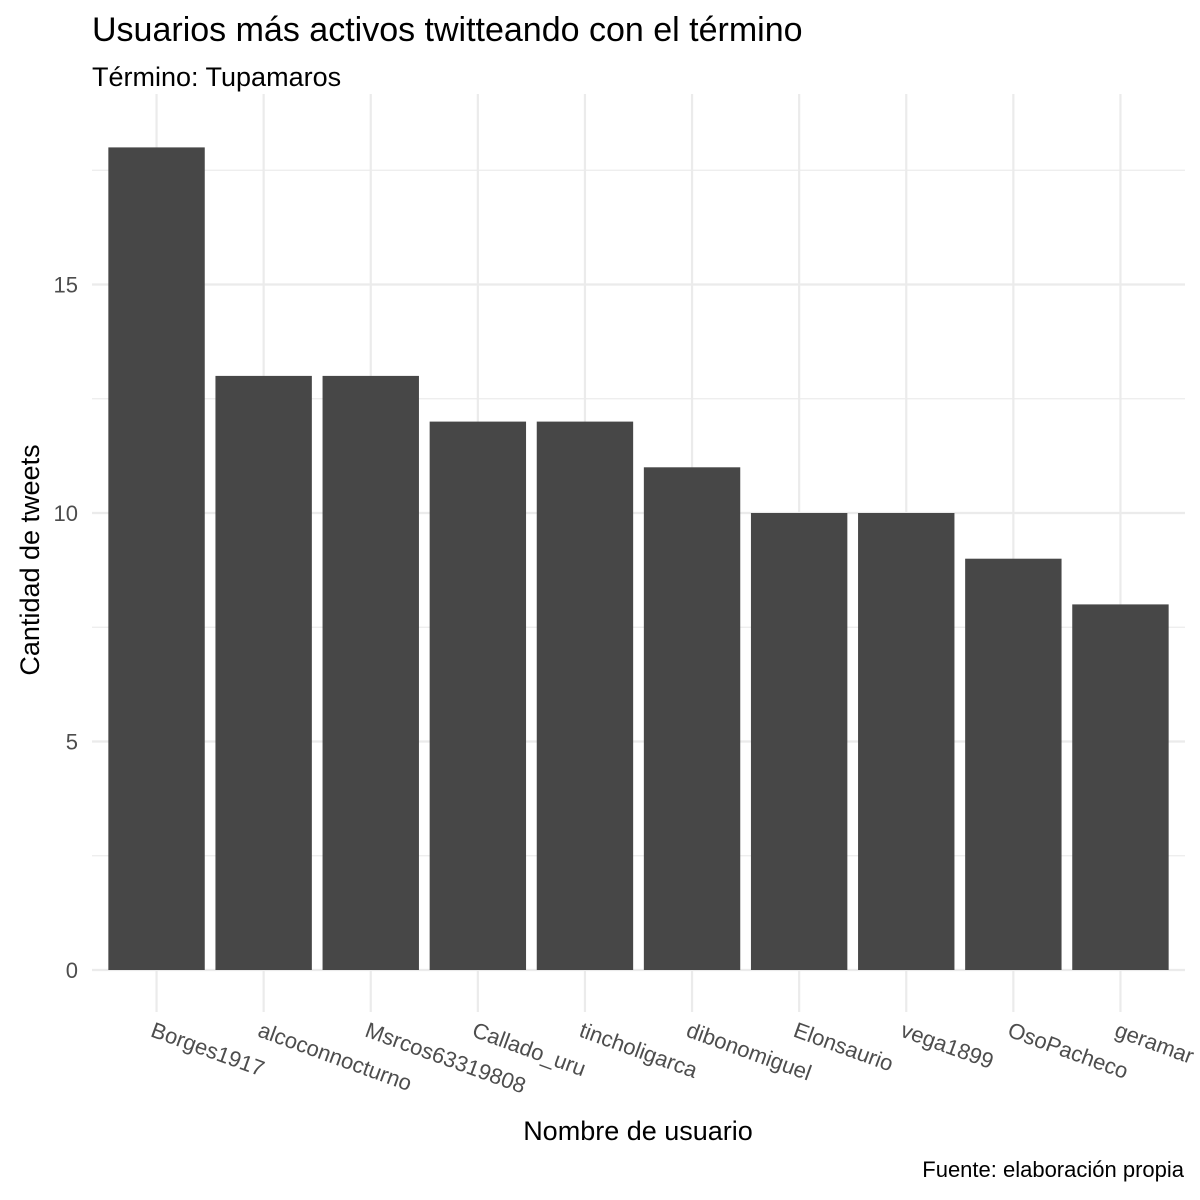 The height and width of the screenshot is (1200, 1200). What do you see at coordinates (208, 1049) in the screenshot?
I see `x-tick-label: Borges1917` at bounding box center [208, 1049].